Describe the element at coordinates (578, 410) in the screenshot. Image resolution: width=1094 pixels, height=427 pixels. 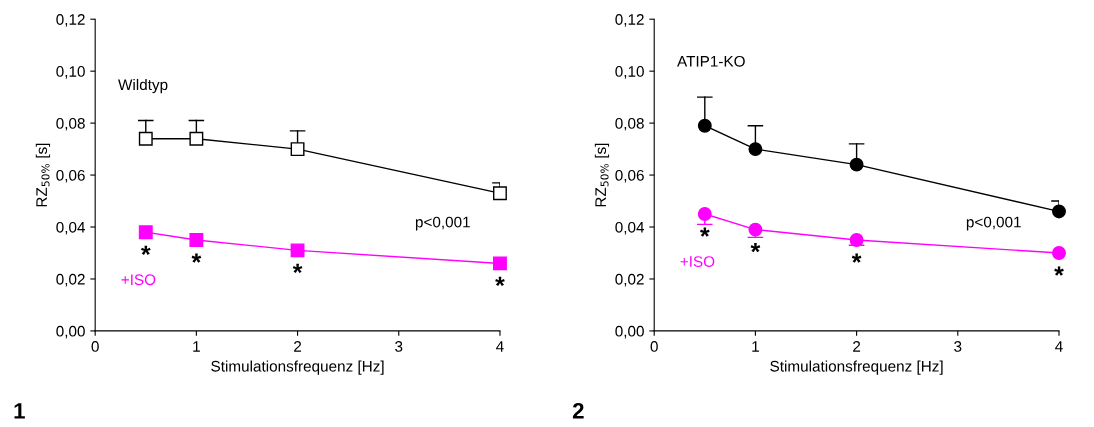
I see `text: 2` at that location.